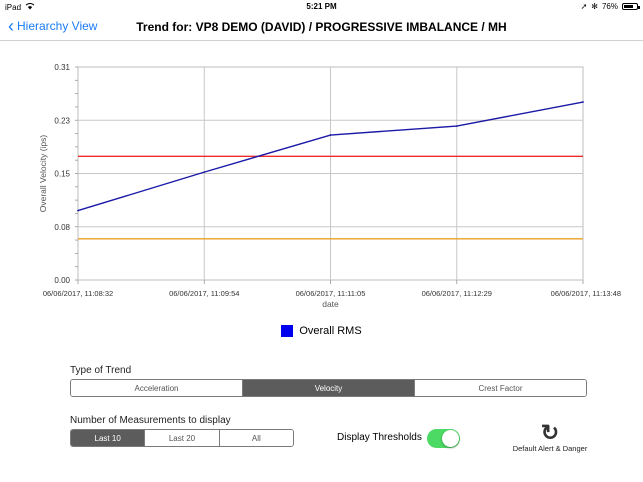 The image size is (643, 482). What do you see at coordinates (584, 6) in the screenshot?
I see `location-icon: ➚` at bounding box center [584, 6].